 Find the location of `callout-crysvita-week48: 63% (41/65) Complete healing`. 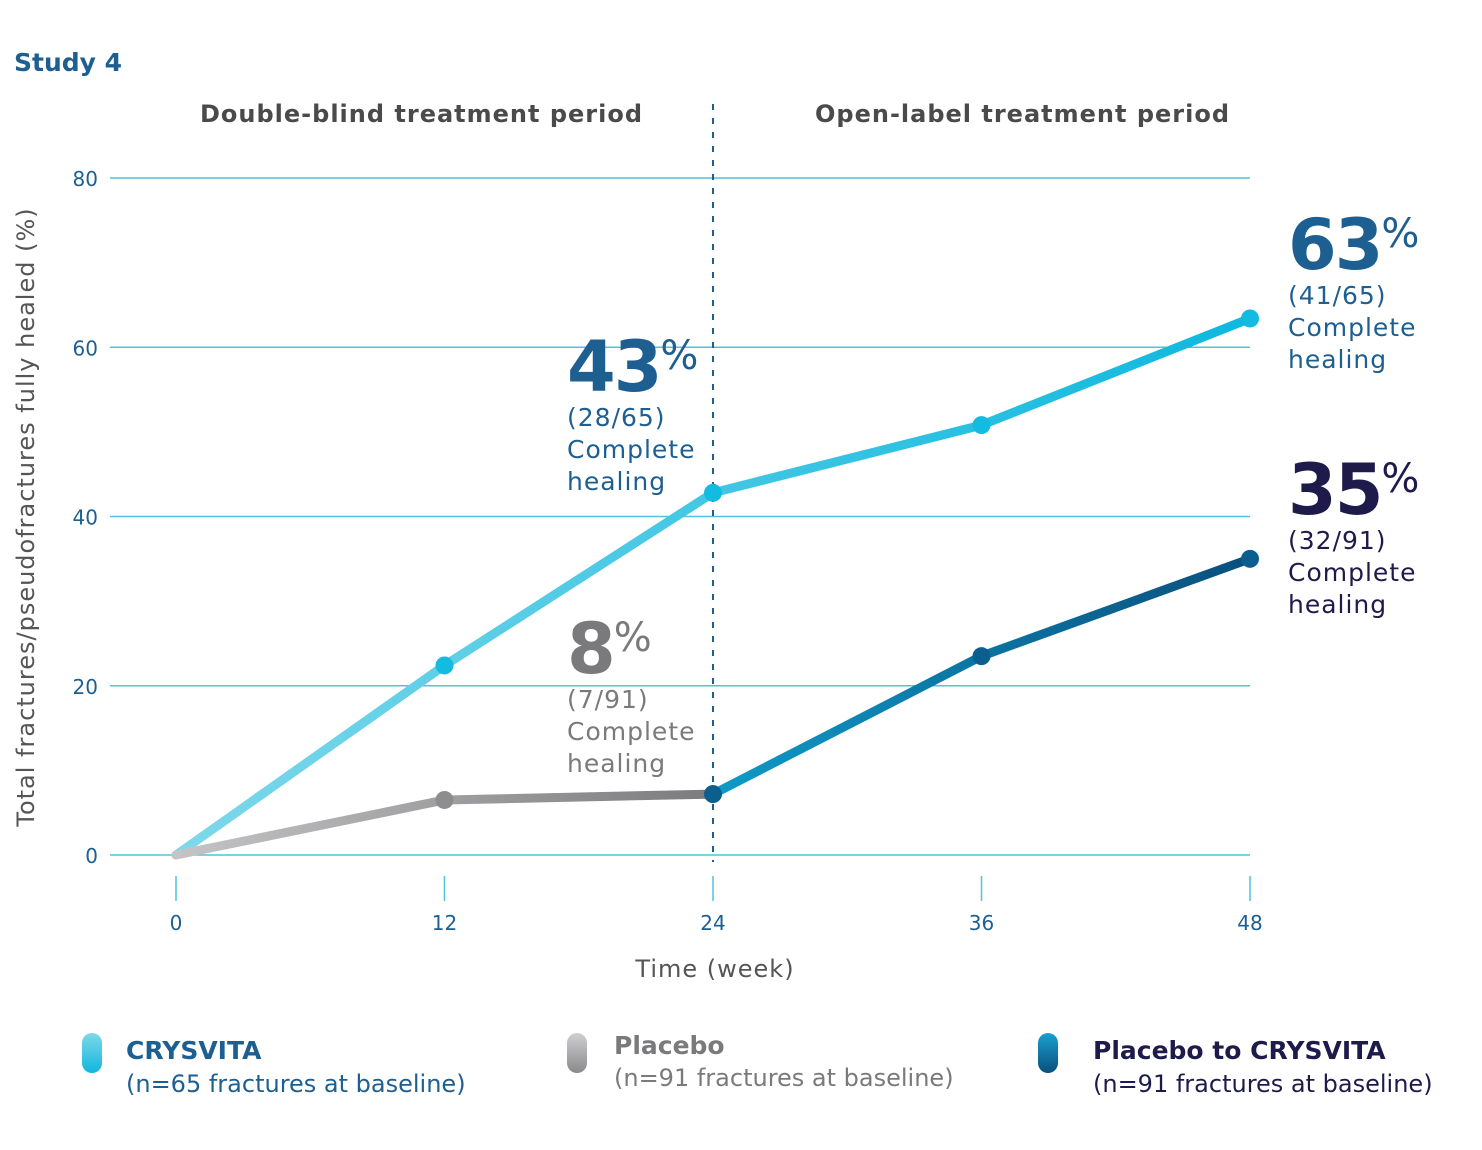

callout-crysvita-week48: 63% (41/65) Complete healing is located at coordinates (1368, 293).